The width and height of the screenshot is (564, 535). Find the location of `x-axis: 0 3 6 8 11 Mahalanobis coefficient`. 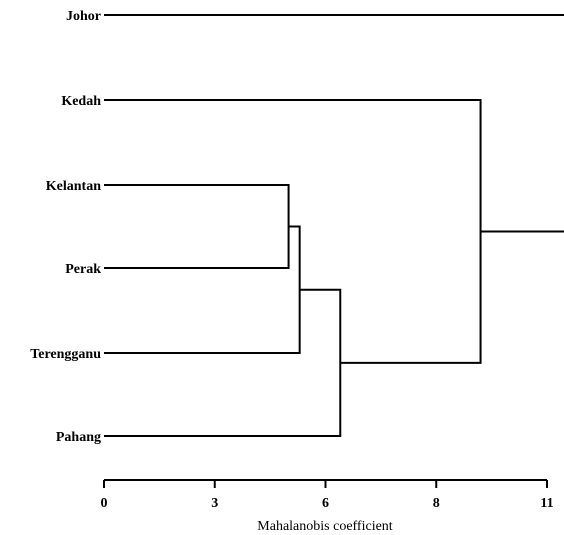

x-axis: 0 3 6 8 11 Mahalanobis coefficient is located at coordinates (327, 506).